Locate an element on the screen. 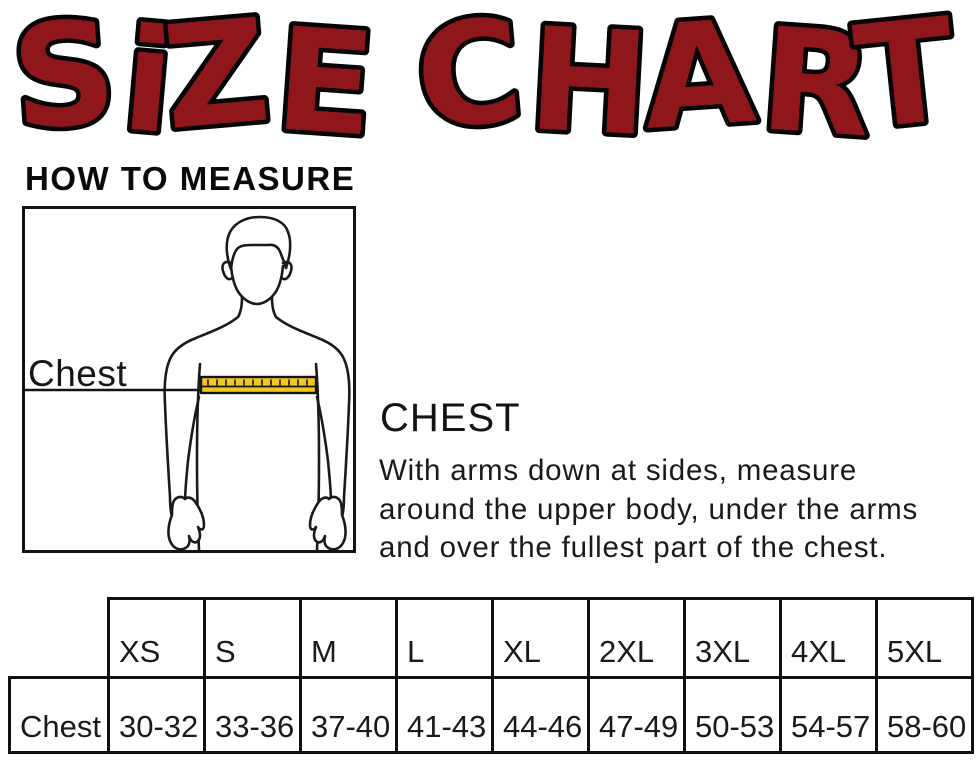 Image resolution: width=978 pixels, height=760 pixels. size-column-header: 2XL is located at coordinates (636, 638).